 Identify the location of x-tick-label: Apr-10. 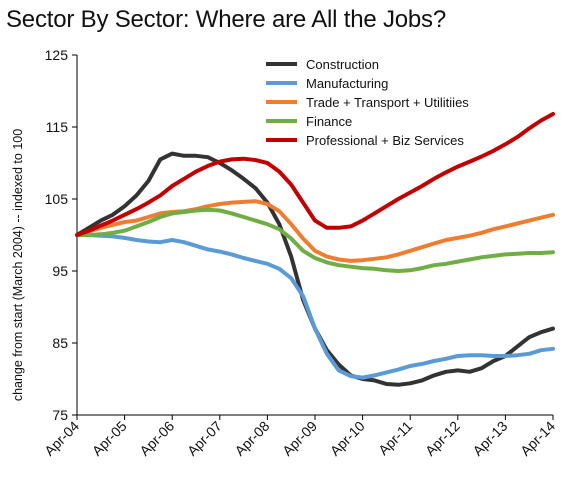
(347, 438).